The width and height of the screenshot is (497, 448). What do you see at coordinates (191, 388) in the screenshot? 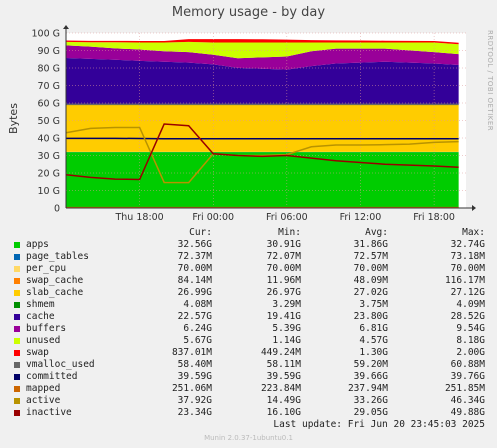
I see `legend-cur-value: 251.06M` at bounding box center [191, 388].